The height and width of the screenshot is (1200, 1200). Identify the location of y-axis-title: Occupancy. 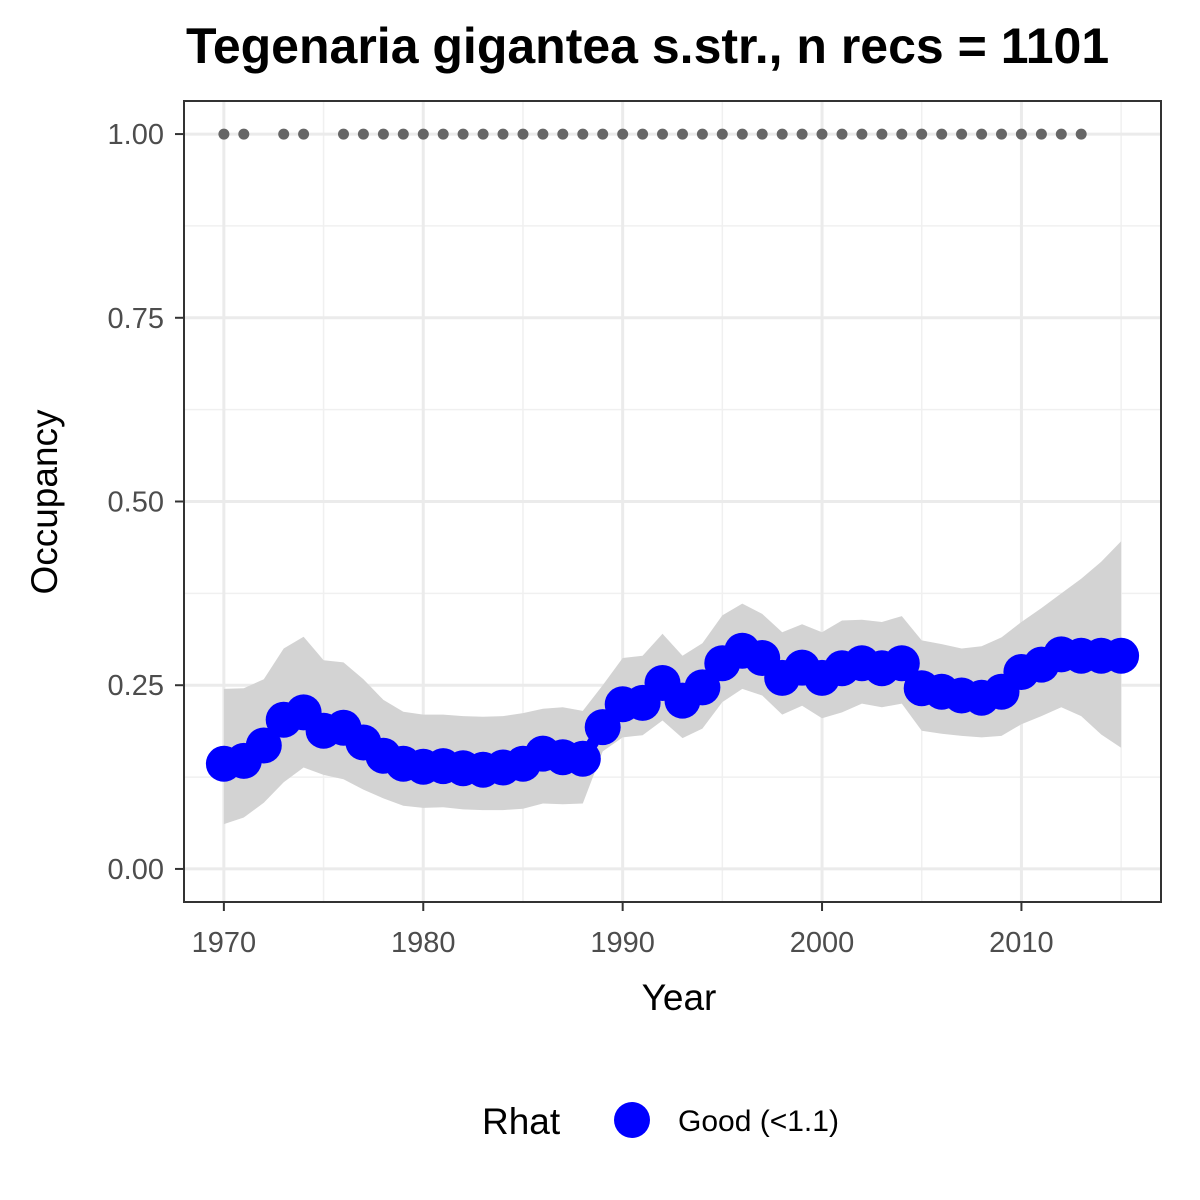
(44, 502).